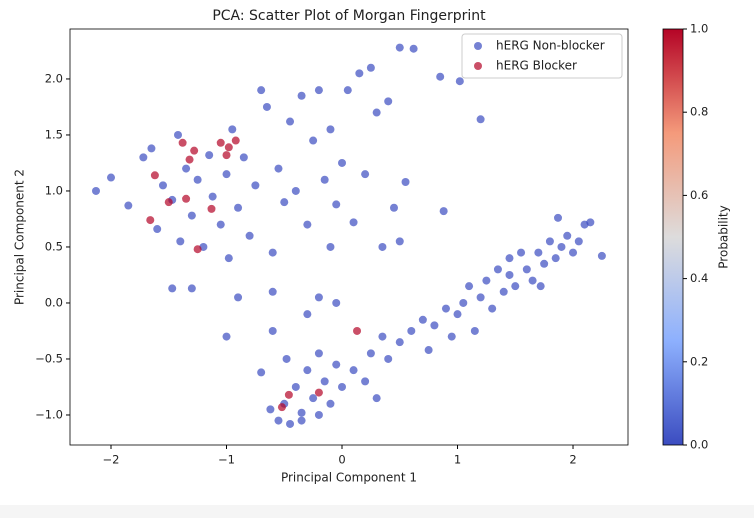  Describe the element at coordinates (54, 302) in the screenshot. I see `y-tick-label: 0.0` at that location.